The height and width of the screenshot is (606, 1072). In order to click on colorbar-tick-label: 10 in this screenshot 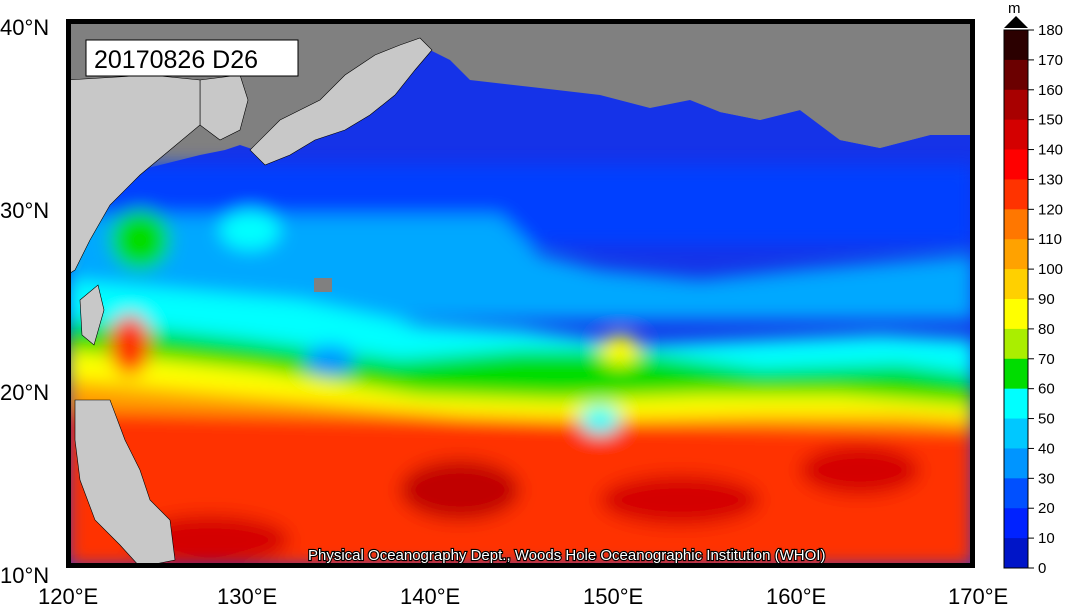, I will do `click(1046, 538)`.